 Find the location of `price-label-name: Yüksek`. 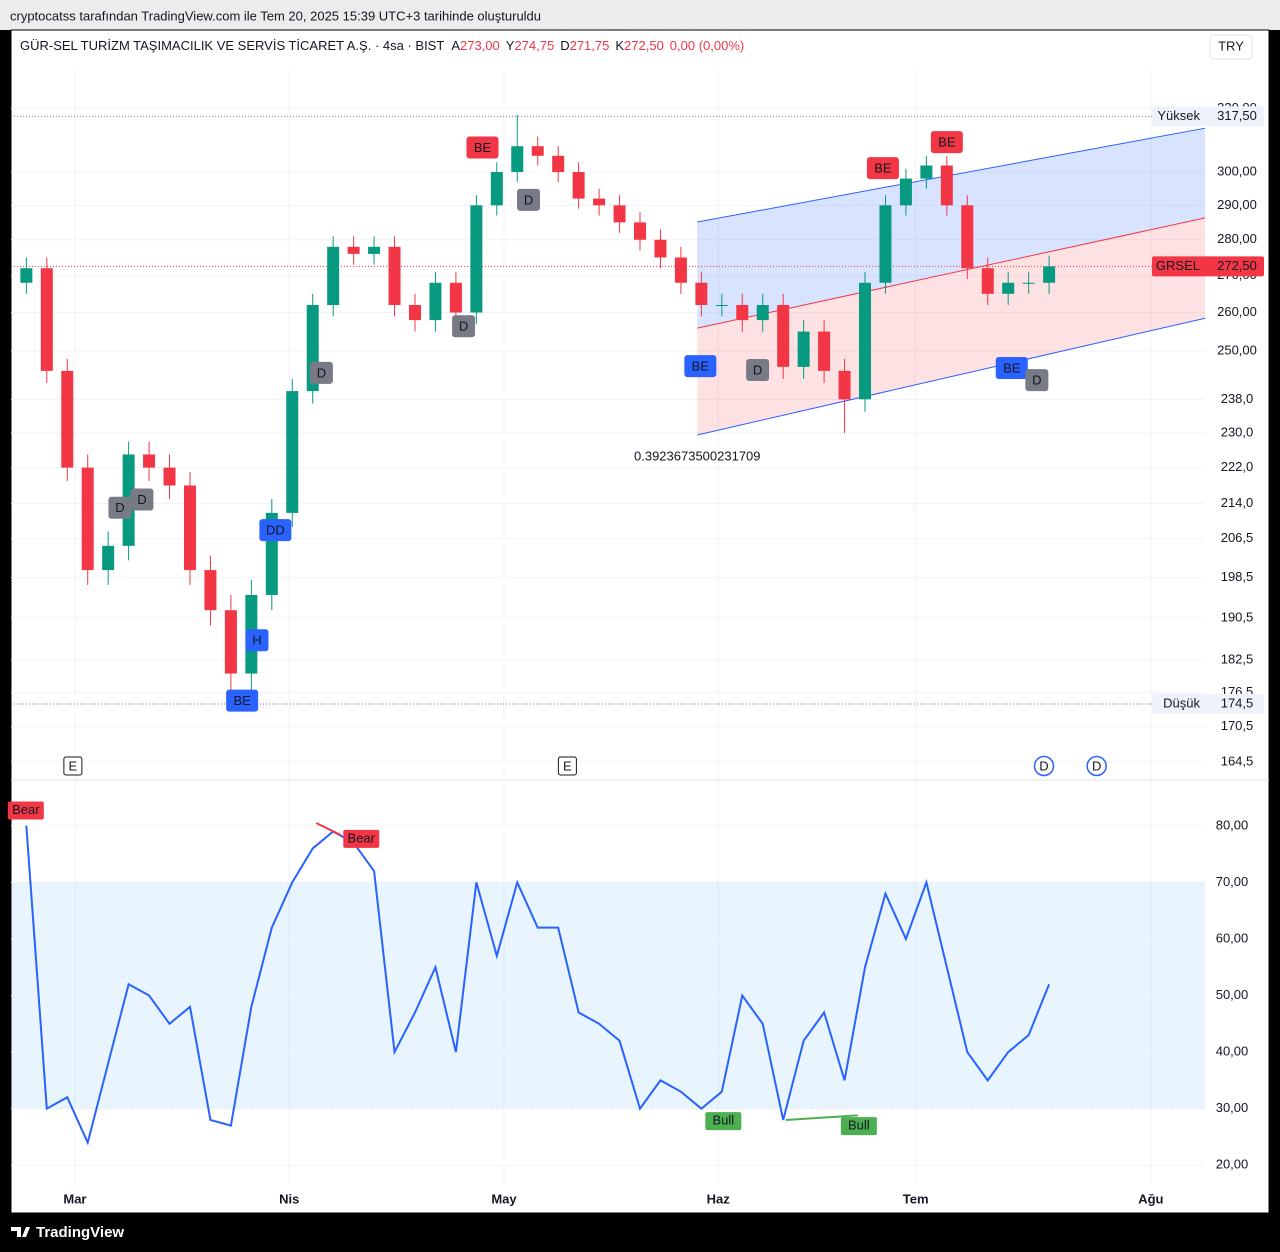

price-label-name: Yüksek is located at coordinates (1178, 115).